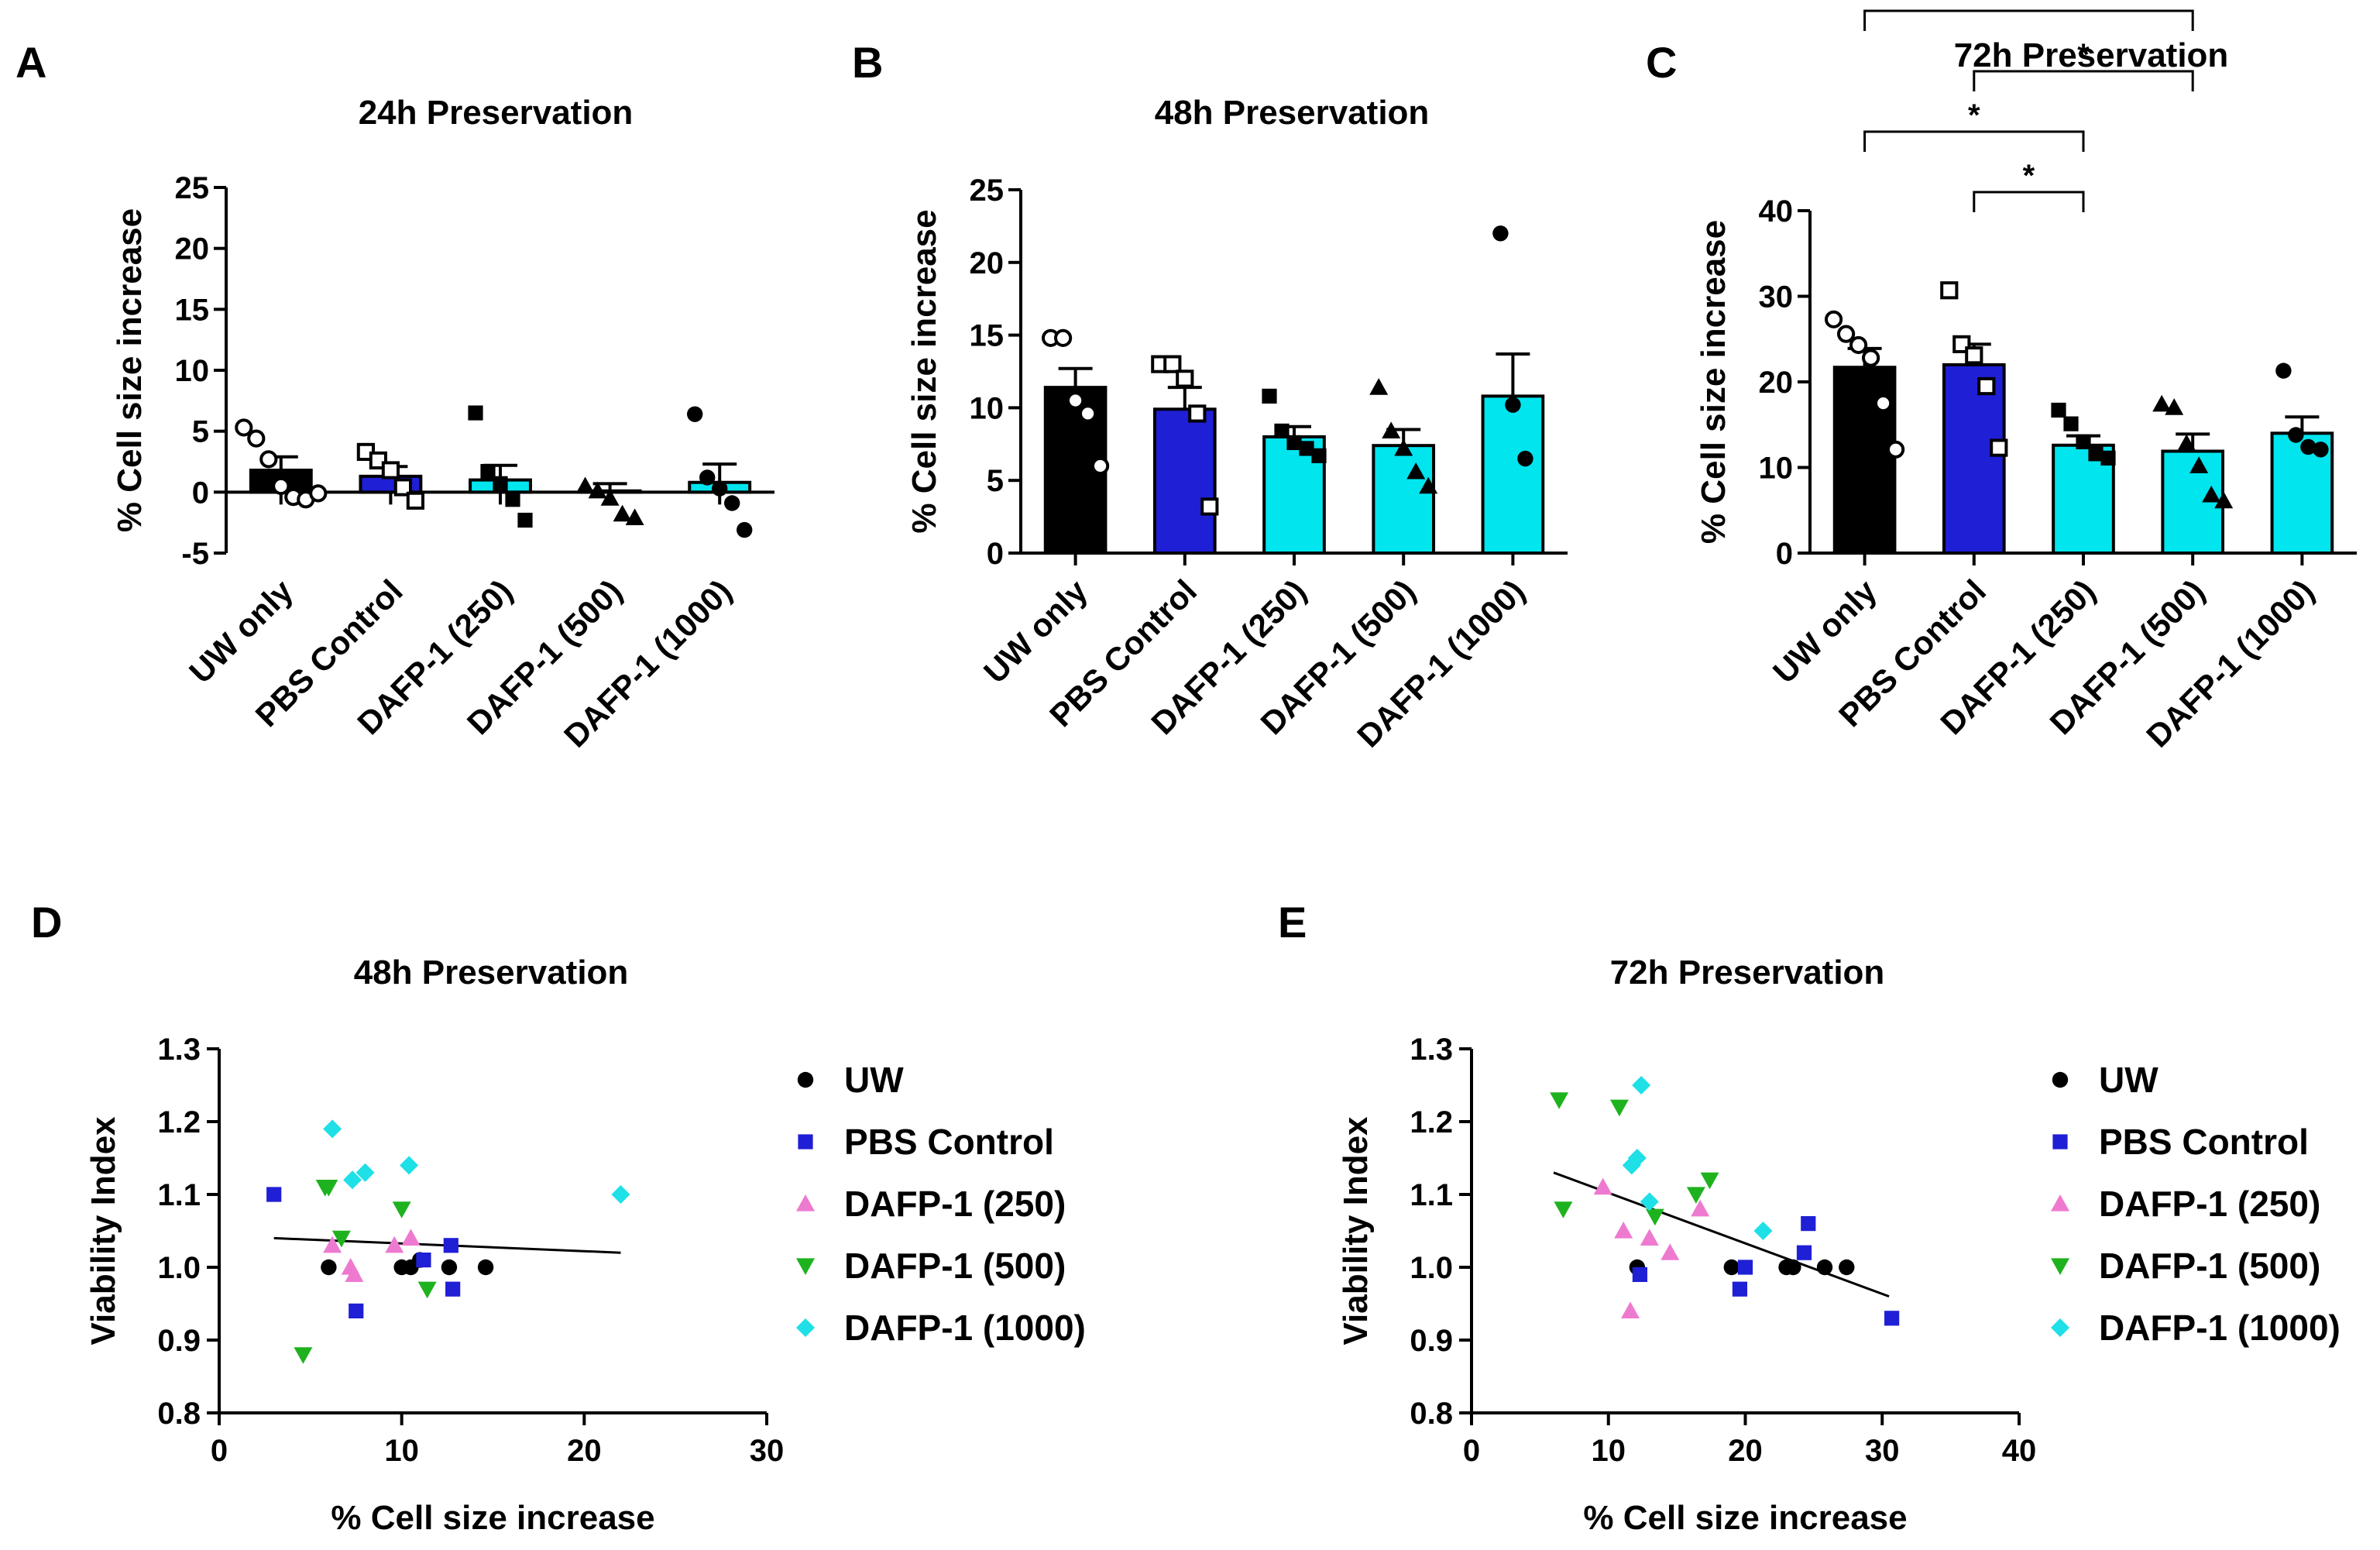  Describe the element at coordinates (767, 1451) in the screenshot. I see `x-tick-label: 30` at that location.